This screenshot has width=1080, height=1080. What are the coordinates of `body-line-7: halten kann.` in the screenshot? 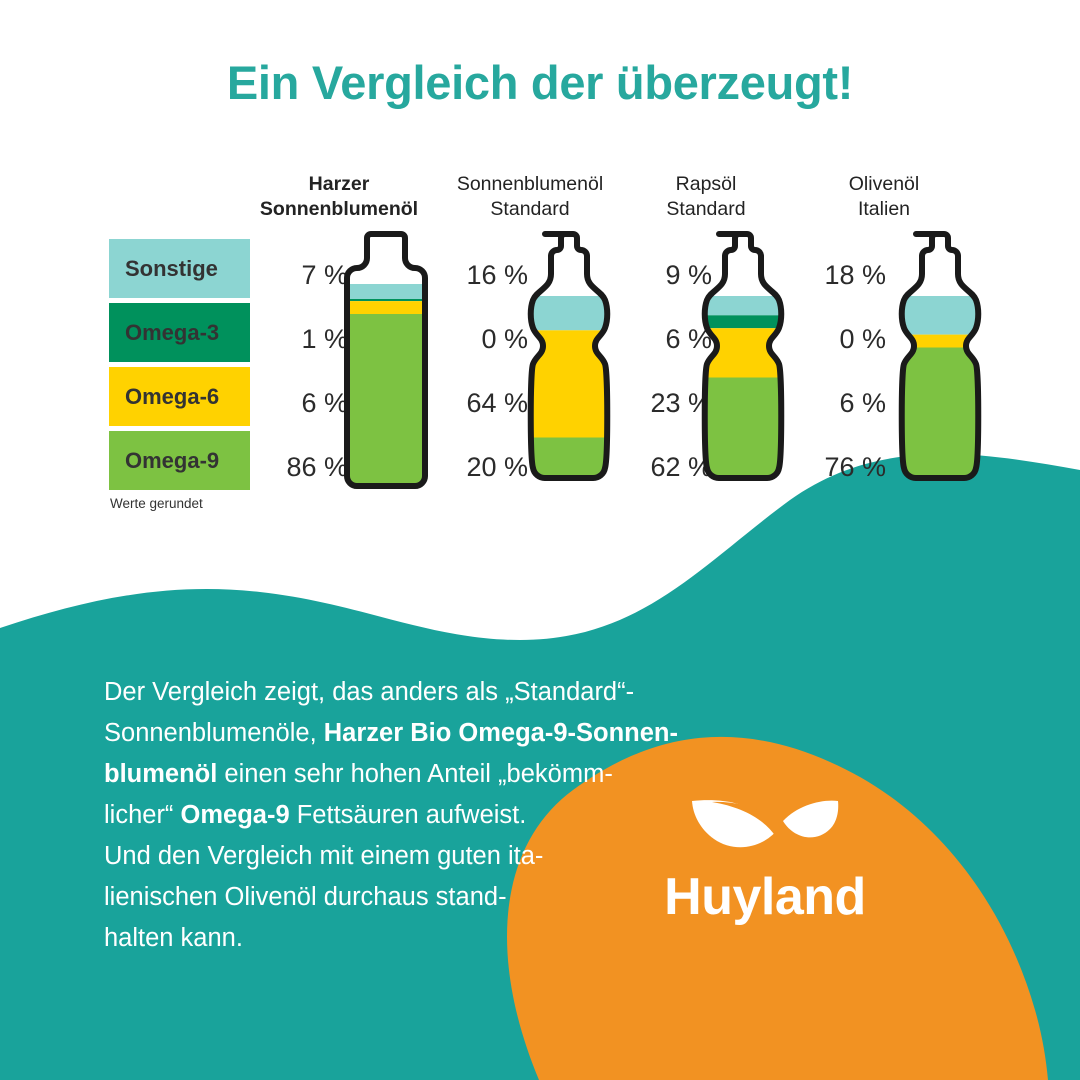 It's located at (384, 938).